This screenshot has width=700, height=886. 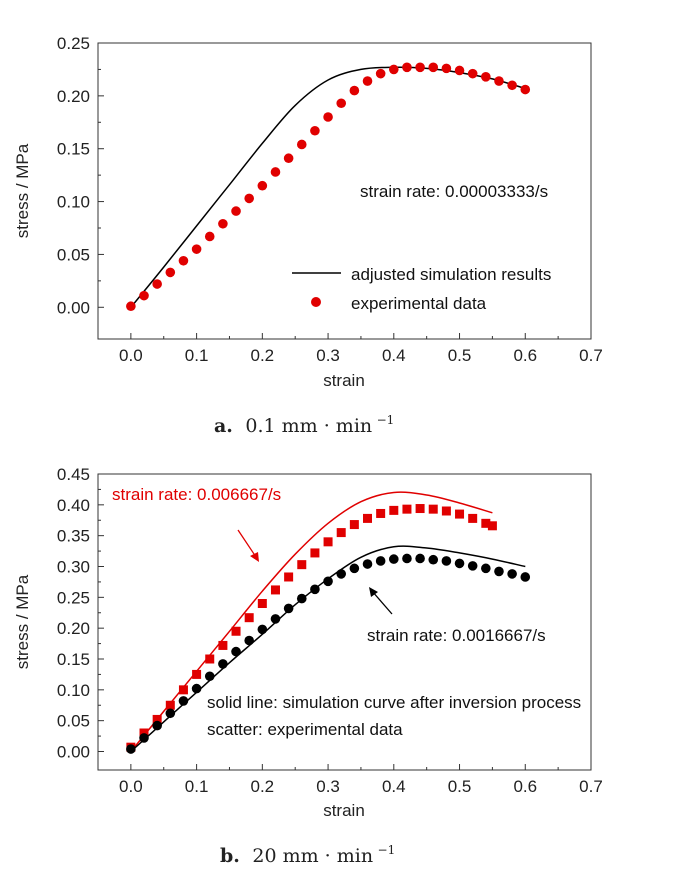 I want to click on red-annotation-arrow, so click(x=248, y=545).